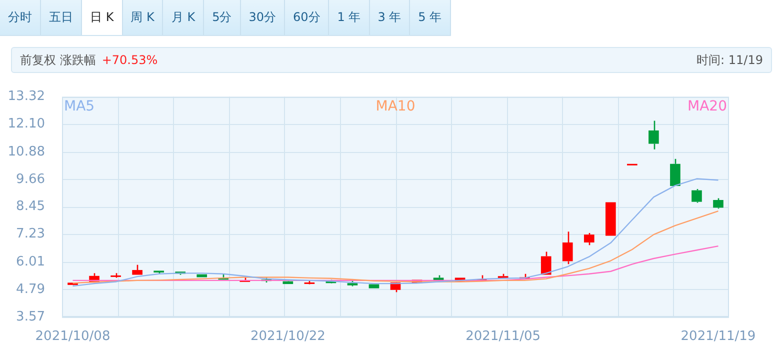  I want to click on y-tick-label: 8.45, so click(30, 206).